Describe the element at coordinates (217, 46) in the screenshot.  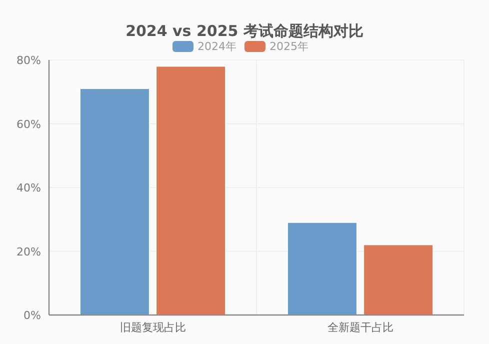
I see `legend-label: 2024年` at that location.